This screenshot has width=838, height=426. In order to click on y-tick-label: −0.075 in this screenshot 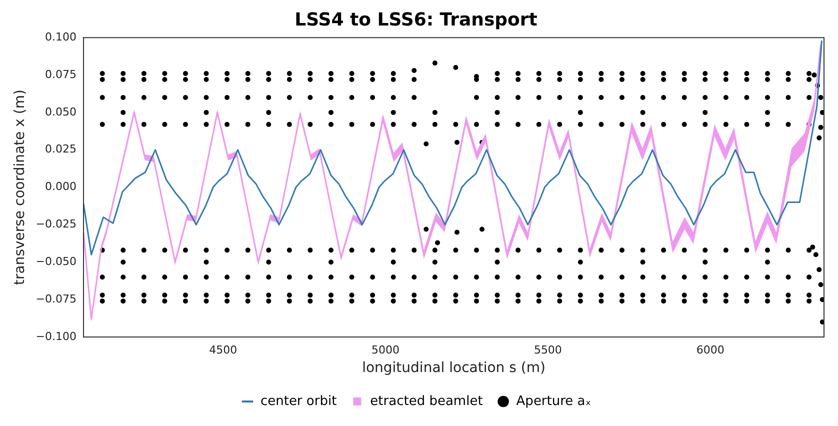, I will do `click(56, 299)`.